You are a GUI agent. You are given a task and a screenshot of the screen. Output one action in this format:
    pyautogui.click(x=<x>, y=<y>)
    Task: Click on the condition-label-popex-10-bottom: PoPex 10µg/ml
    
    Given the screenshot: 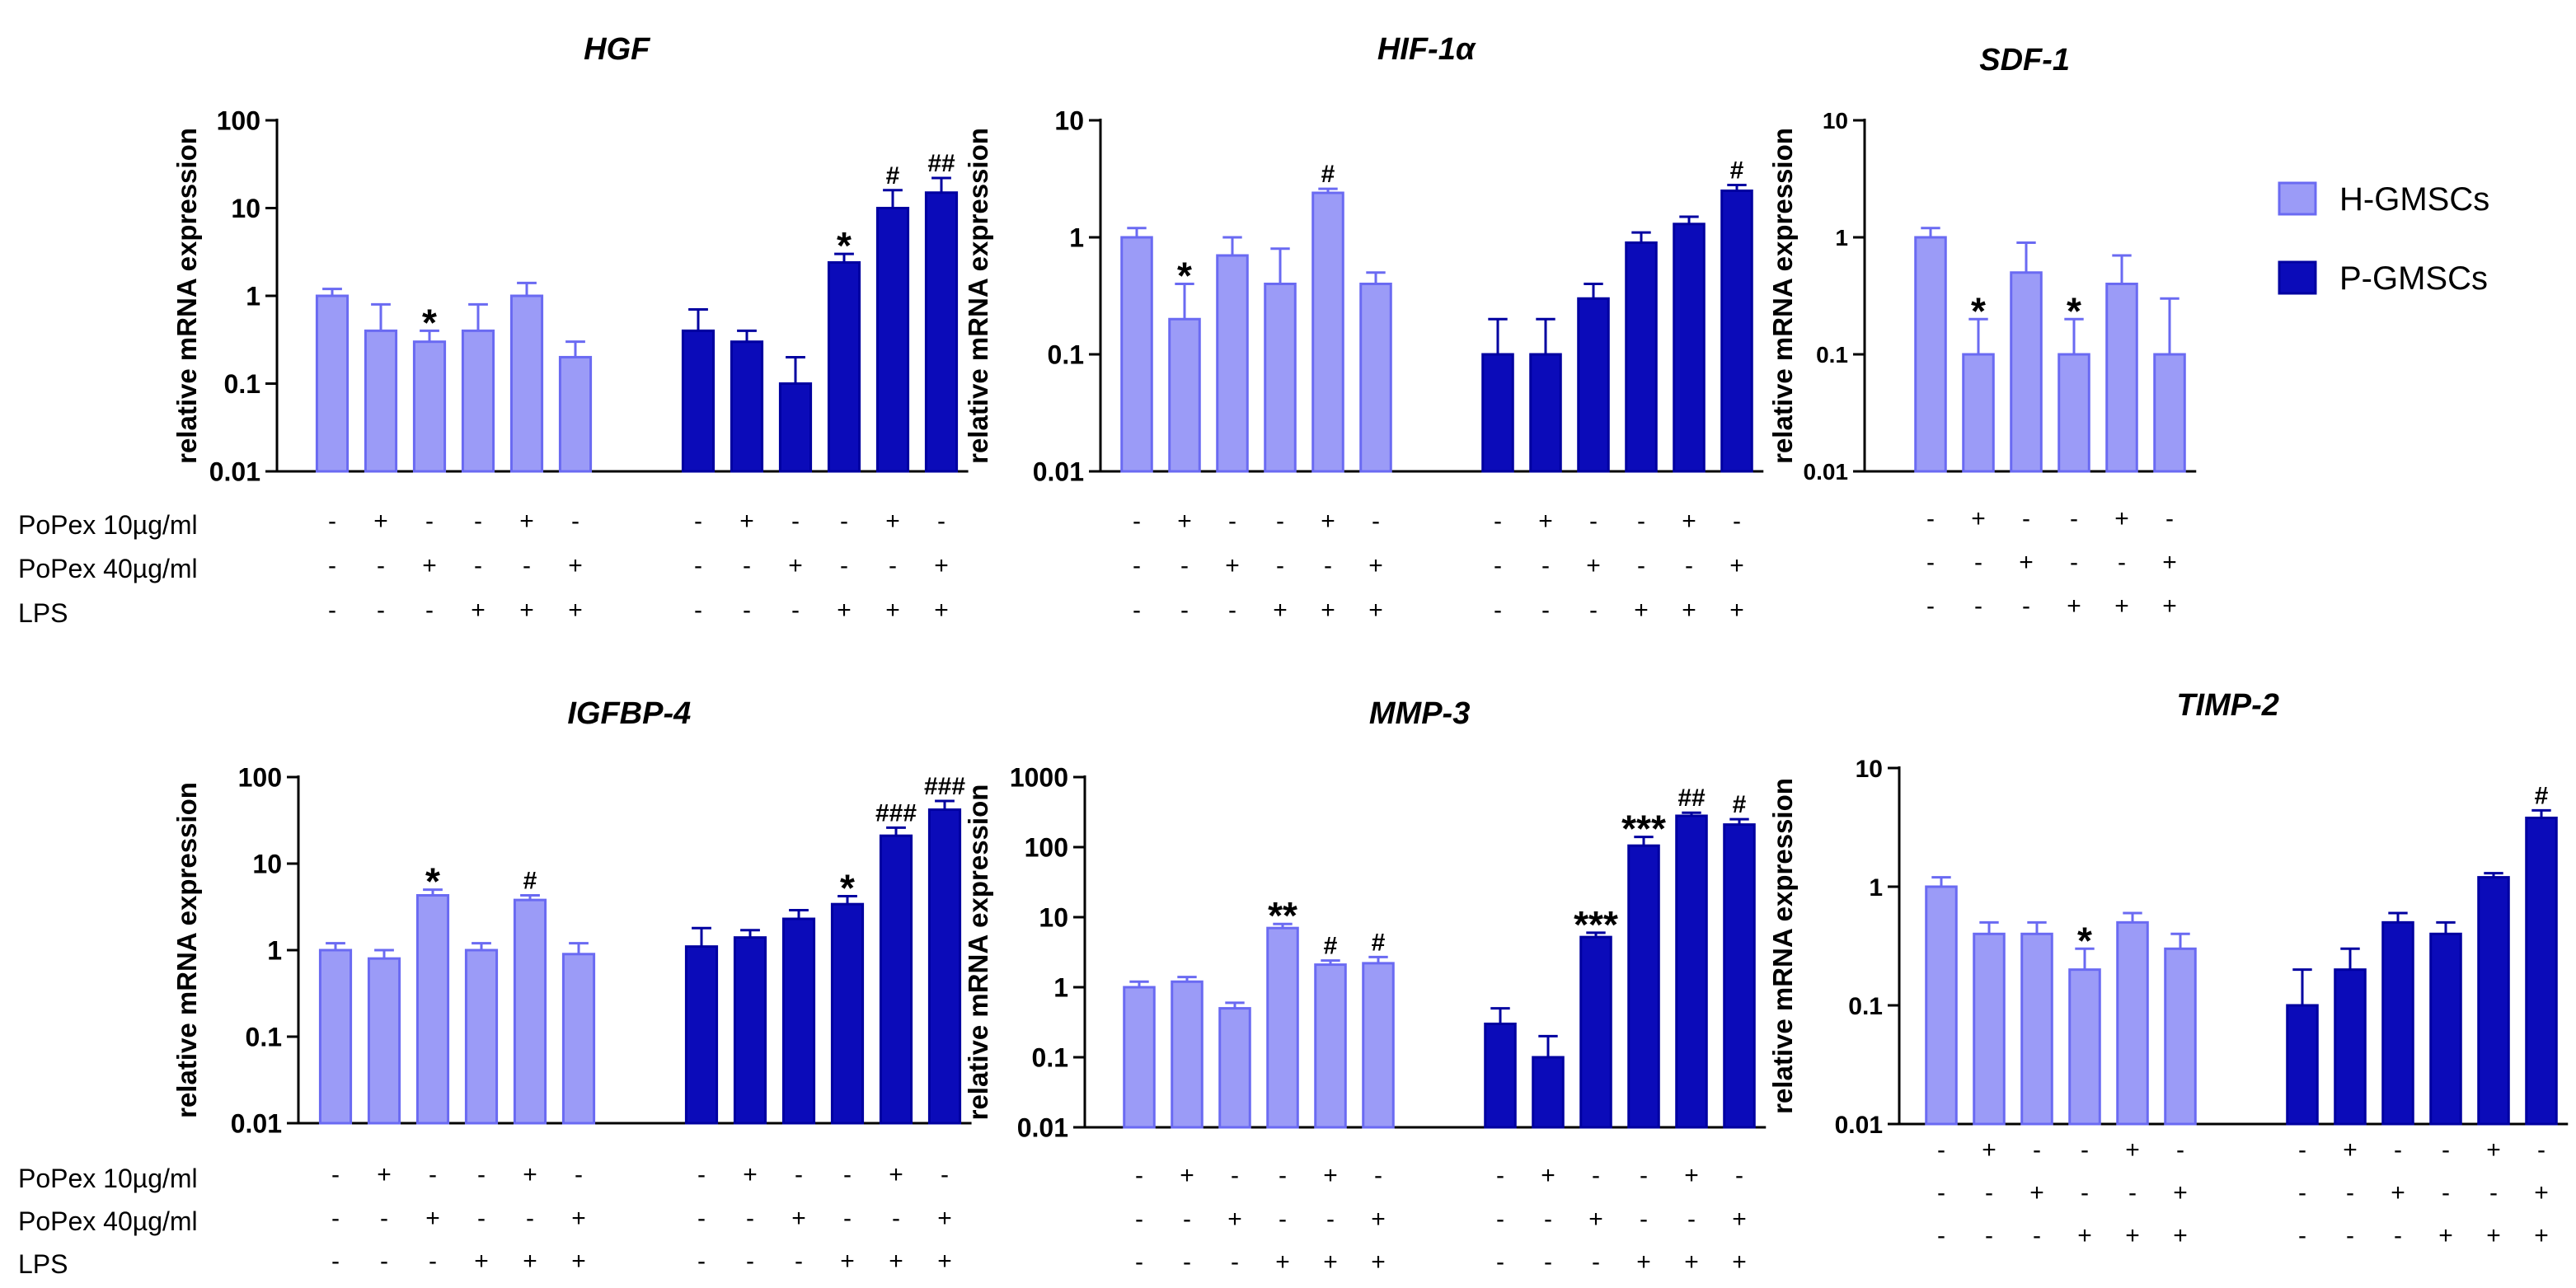 What is the action you would take?
    pyautogui.click(x=108, y=1178)
    